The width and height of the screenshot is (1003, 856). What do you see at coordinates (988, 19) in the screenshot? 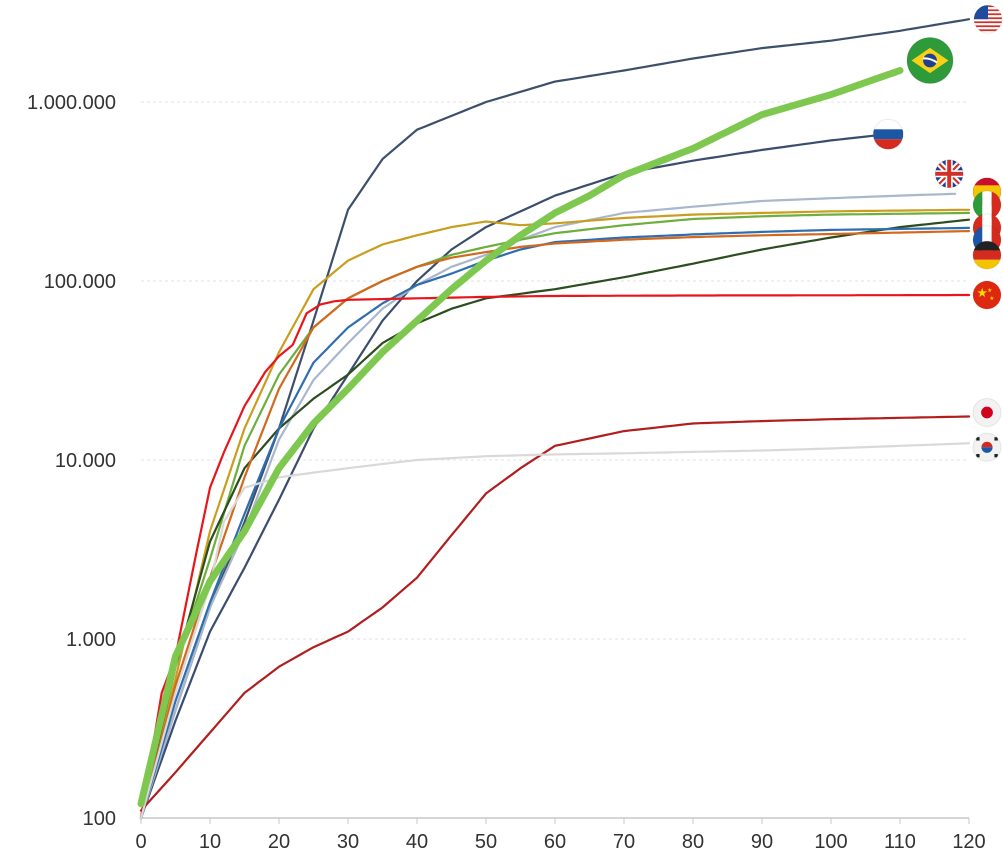
I see `us-flag-icon` at bounding box center [988, 19].